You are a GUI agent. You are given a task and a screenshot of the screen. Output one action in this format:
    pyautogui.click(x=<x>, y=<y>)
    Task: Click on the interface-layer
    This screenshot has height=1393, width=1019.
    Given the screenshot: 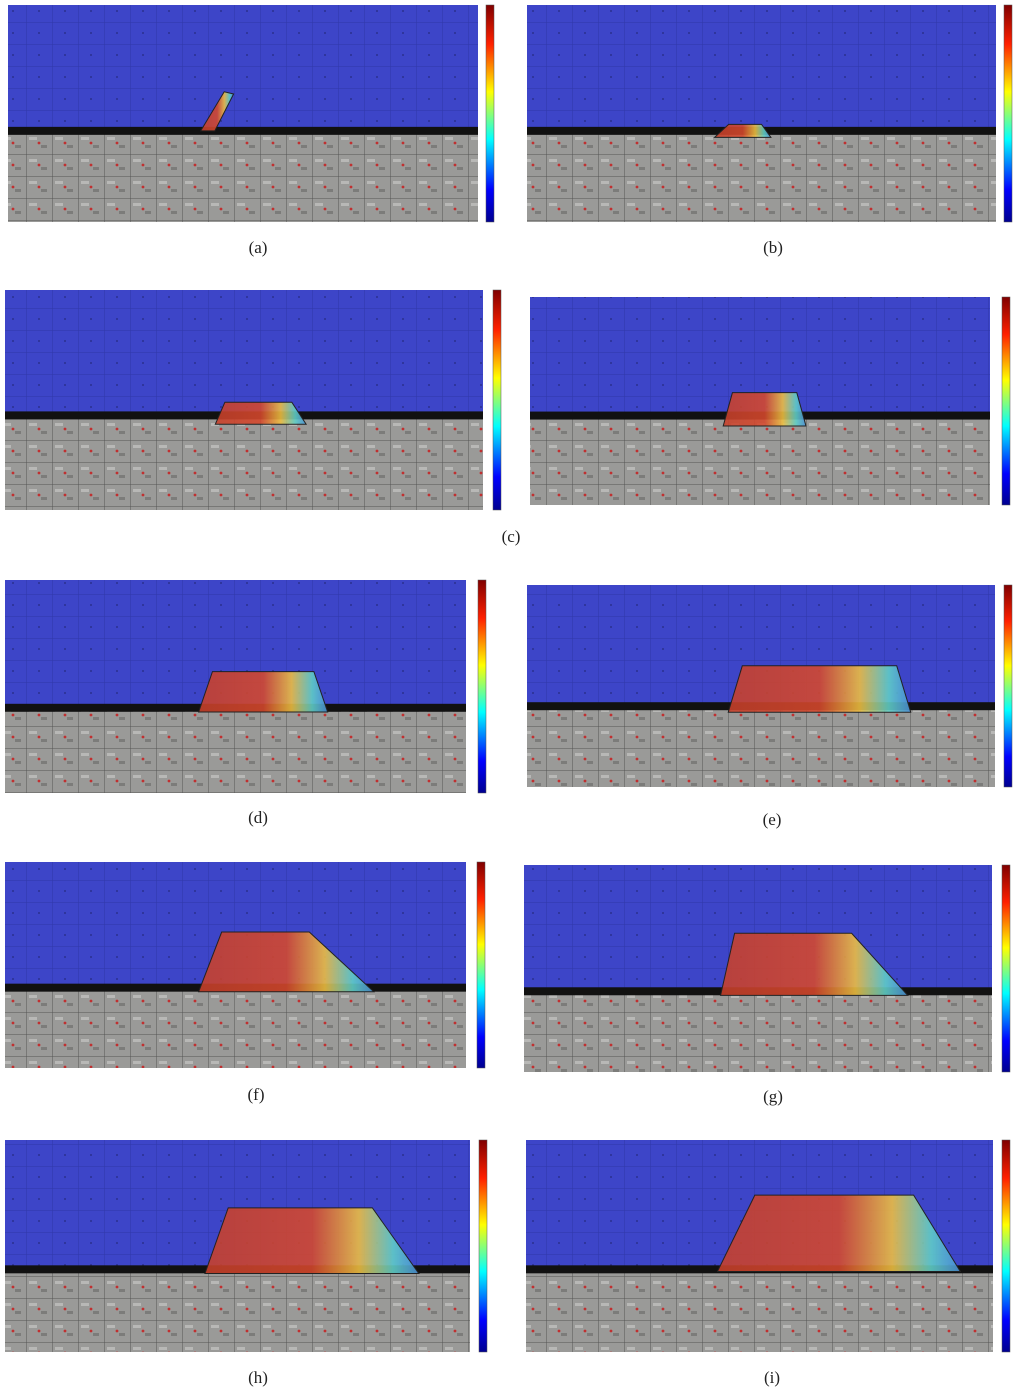 What is the action you would take?
    pyautogui.click(x=243, y=130)
    